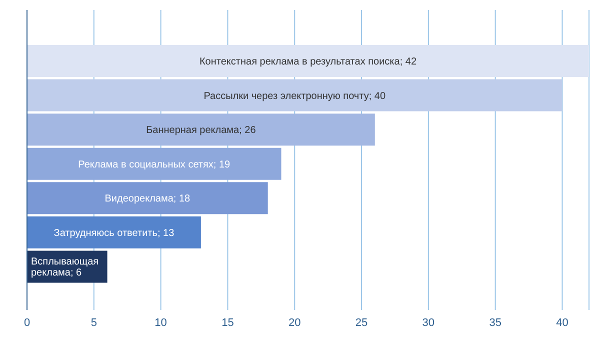 Image resolution: width=601 pixels, height=355 pixels. I want to click on x-tick-label: 10, so click(160, 322).